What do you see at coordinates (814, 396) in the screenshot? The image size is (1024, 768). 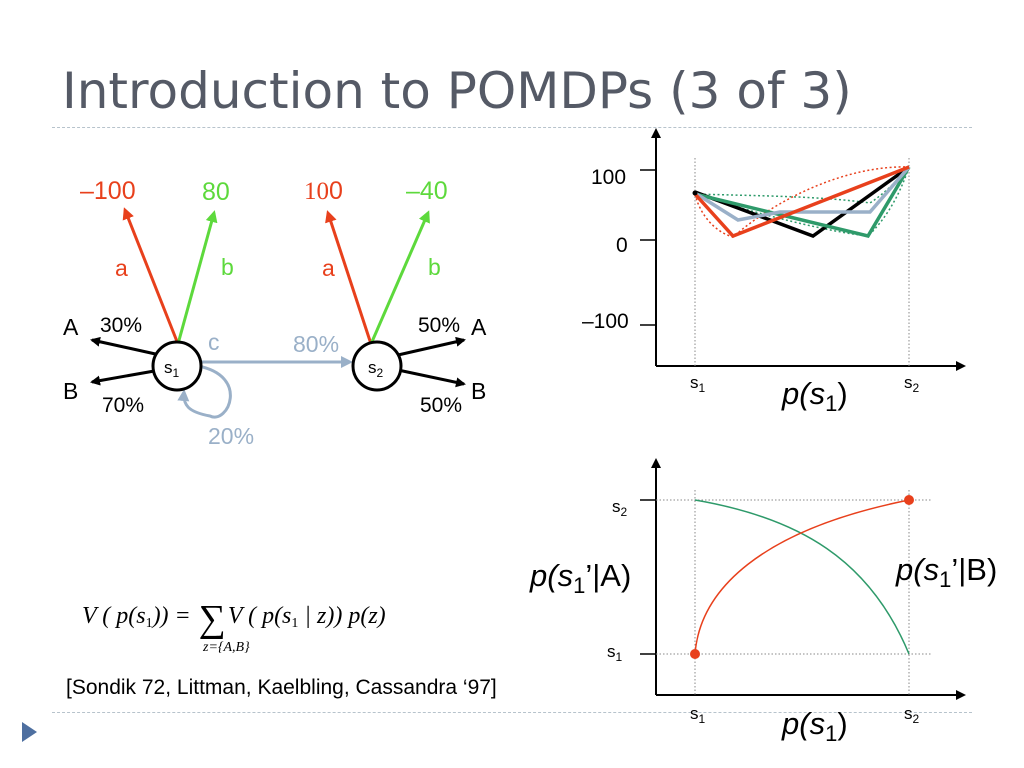 I see `top-chart-x-axis-label: p(s1)` at bounding box center [814, 396].